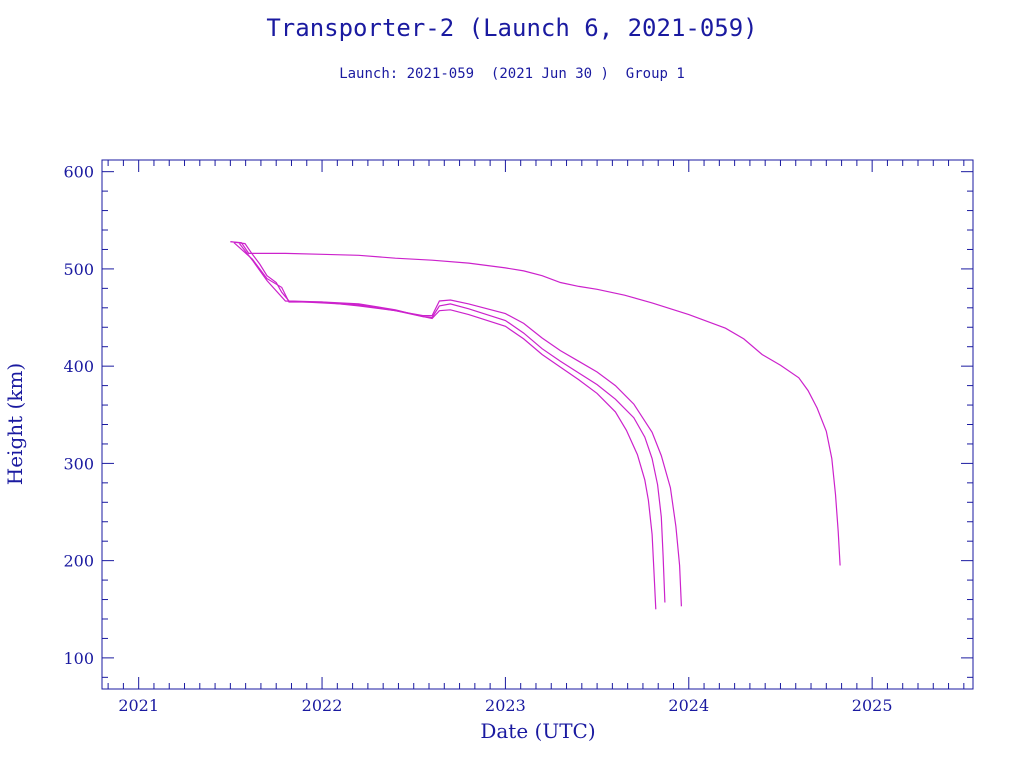 This screenshot has height=768, width=1024. Describe the element at coordinates (688, 705) in the screenshot. I see `x-tick-label: 2024` at that location.